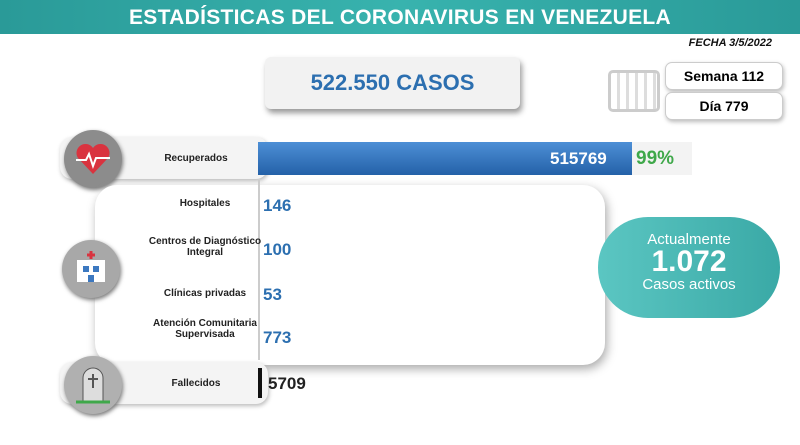  I want to click on recovered-bar, so click(445, 158).